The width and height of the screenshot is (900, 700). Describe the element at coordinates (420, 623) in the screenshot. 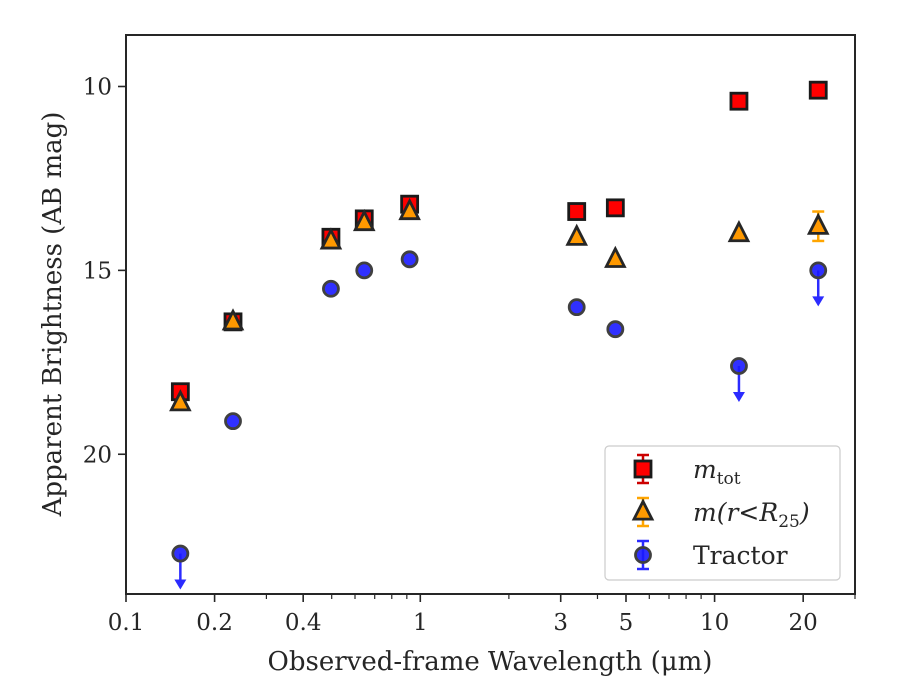

I see `x-tick-label: 1` at that location.